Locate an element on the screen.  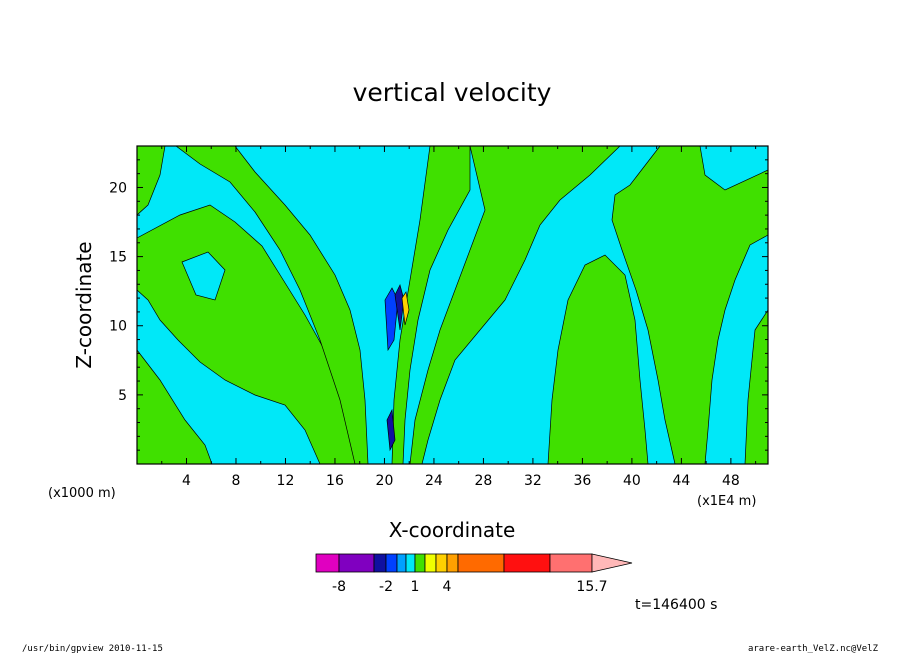
colorbar-ticks: -8 -2 1 4 15.7 is located at coordinates (470, 587).